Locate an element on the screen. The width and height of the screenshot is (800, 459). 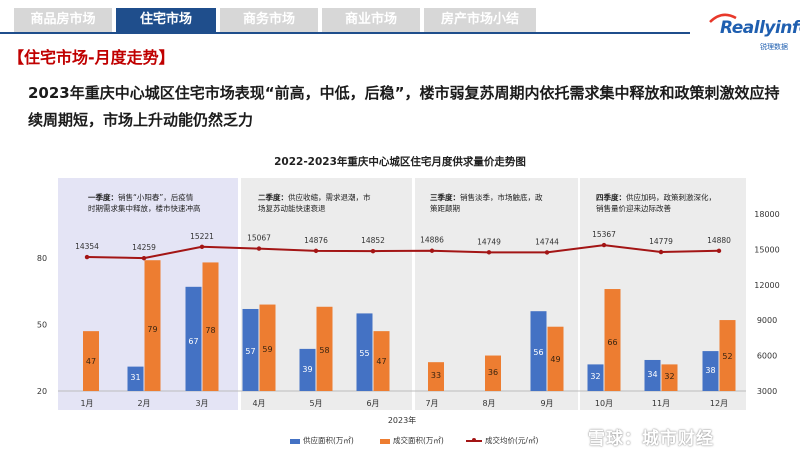
deal-label-11: 32 is located at coordinates (669, 376).